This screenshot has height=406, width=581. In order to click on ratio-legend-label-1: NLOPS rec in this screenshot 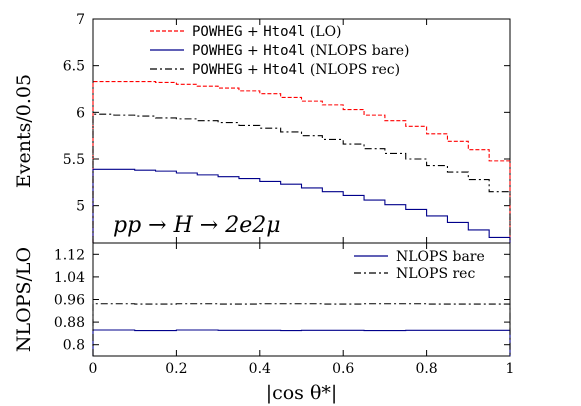, I will do `click(435, 274)`.